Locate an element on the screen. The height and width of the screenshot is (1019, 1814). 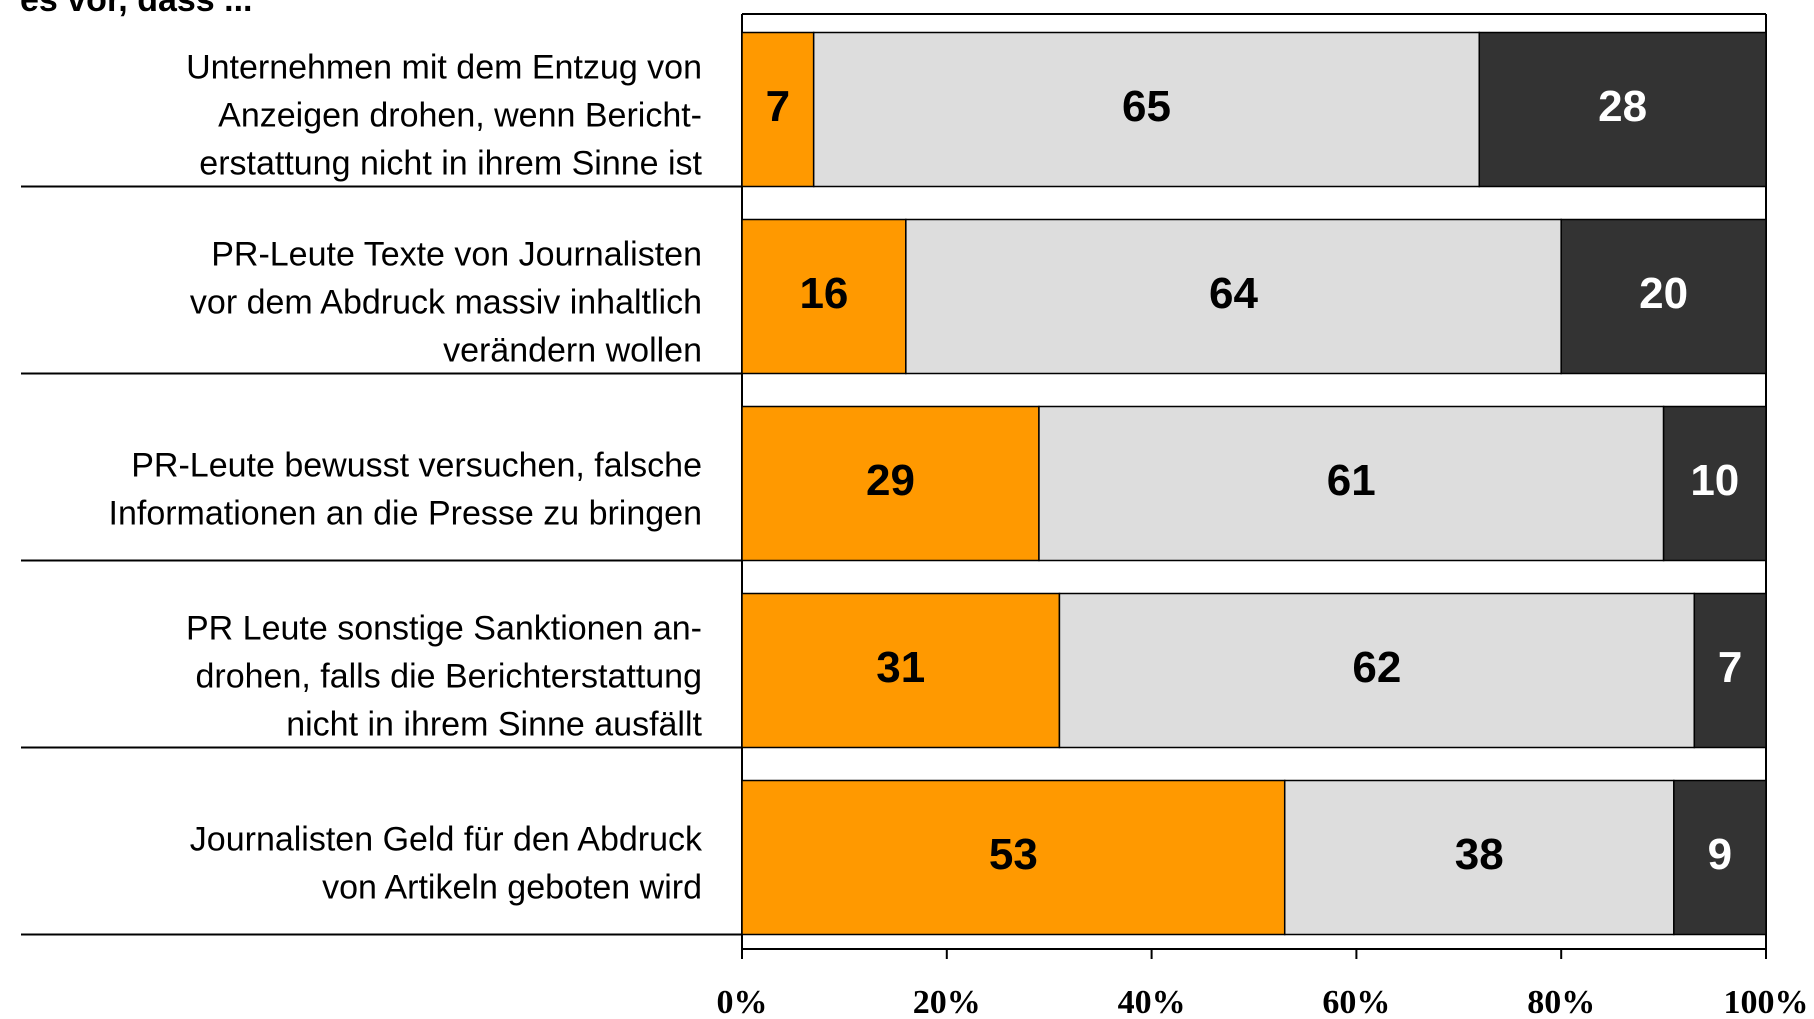
value-label: 62 is located at coordinates (1376, 667).